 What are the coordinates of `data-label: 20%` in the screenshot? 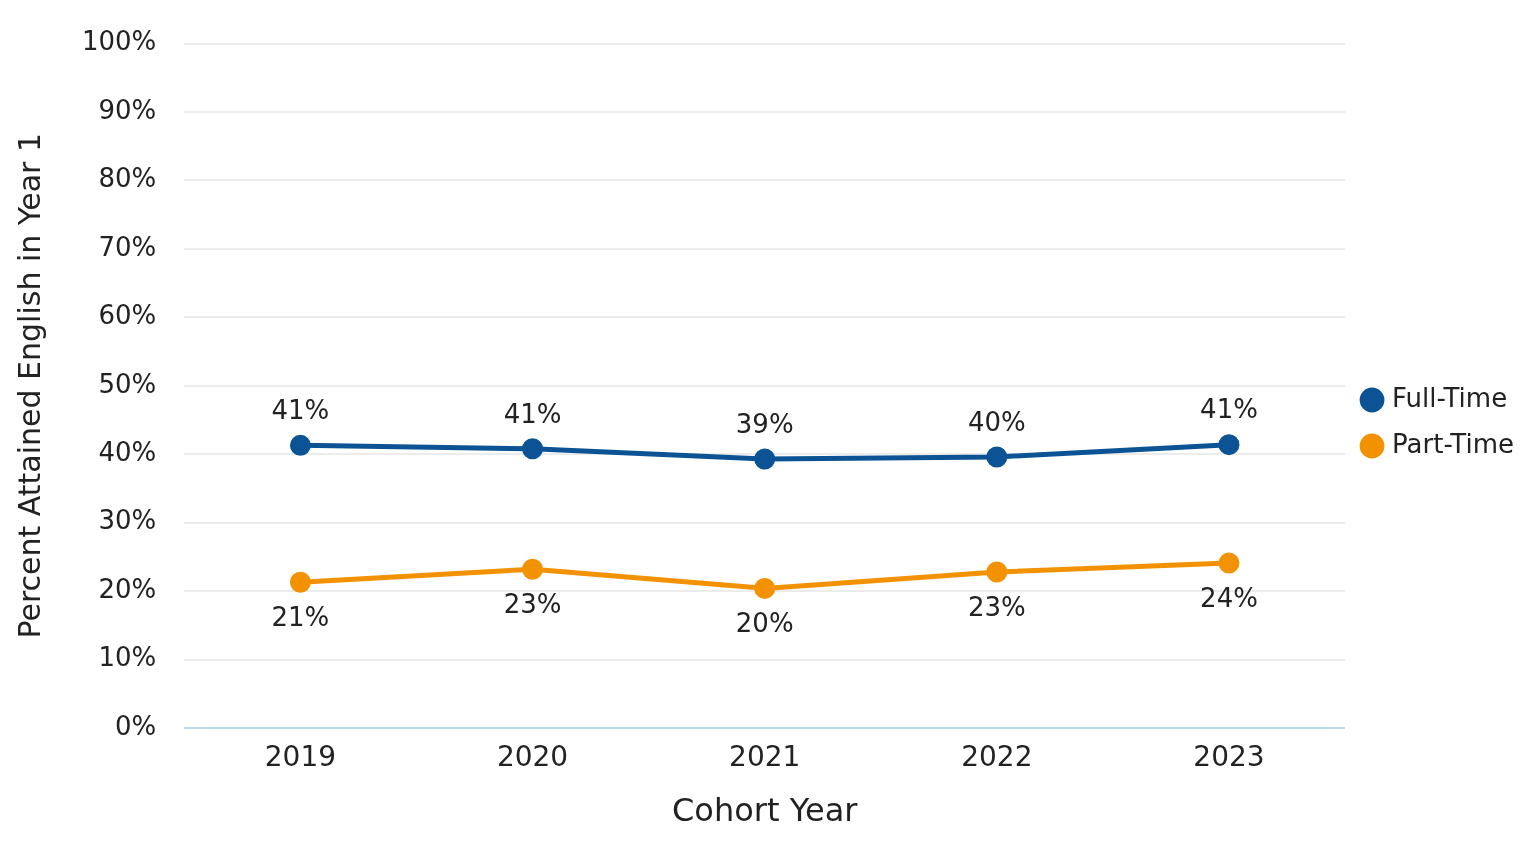 It's located at (764, 623).